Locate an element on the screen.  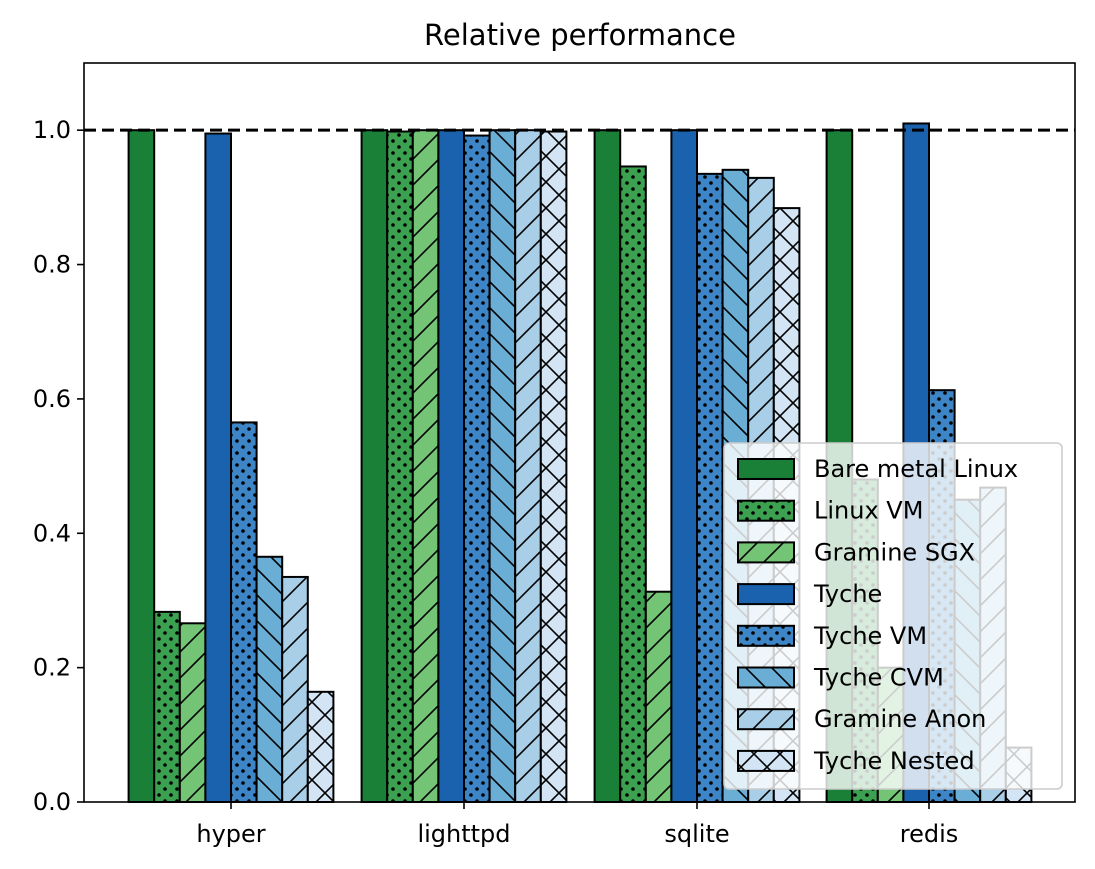
legend-label: Bare metal Linux is located at coordinates (916, 469).